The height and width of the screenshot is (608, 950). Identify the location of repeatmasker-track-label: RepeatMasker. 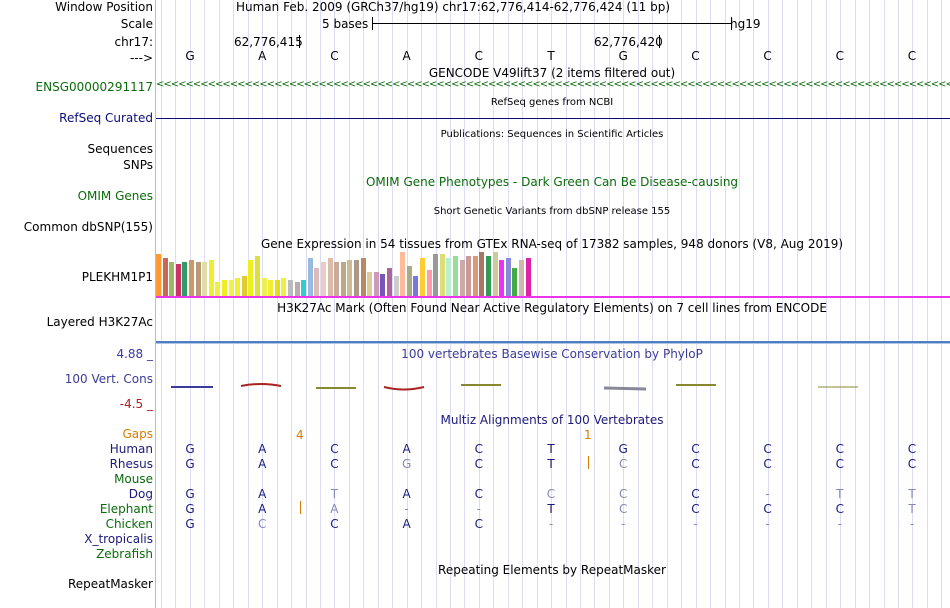
(110, 584).